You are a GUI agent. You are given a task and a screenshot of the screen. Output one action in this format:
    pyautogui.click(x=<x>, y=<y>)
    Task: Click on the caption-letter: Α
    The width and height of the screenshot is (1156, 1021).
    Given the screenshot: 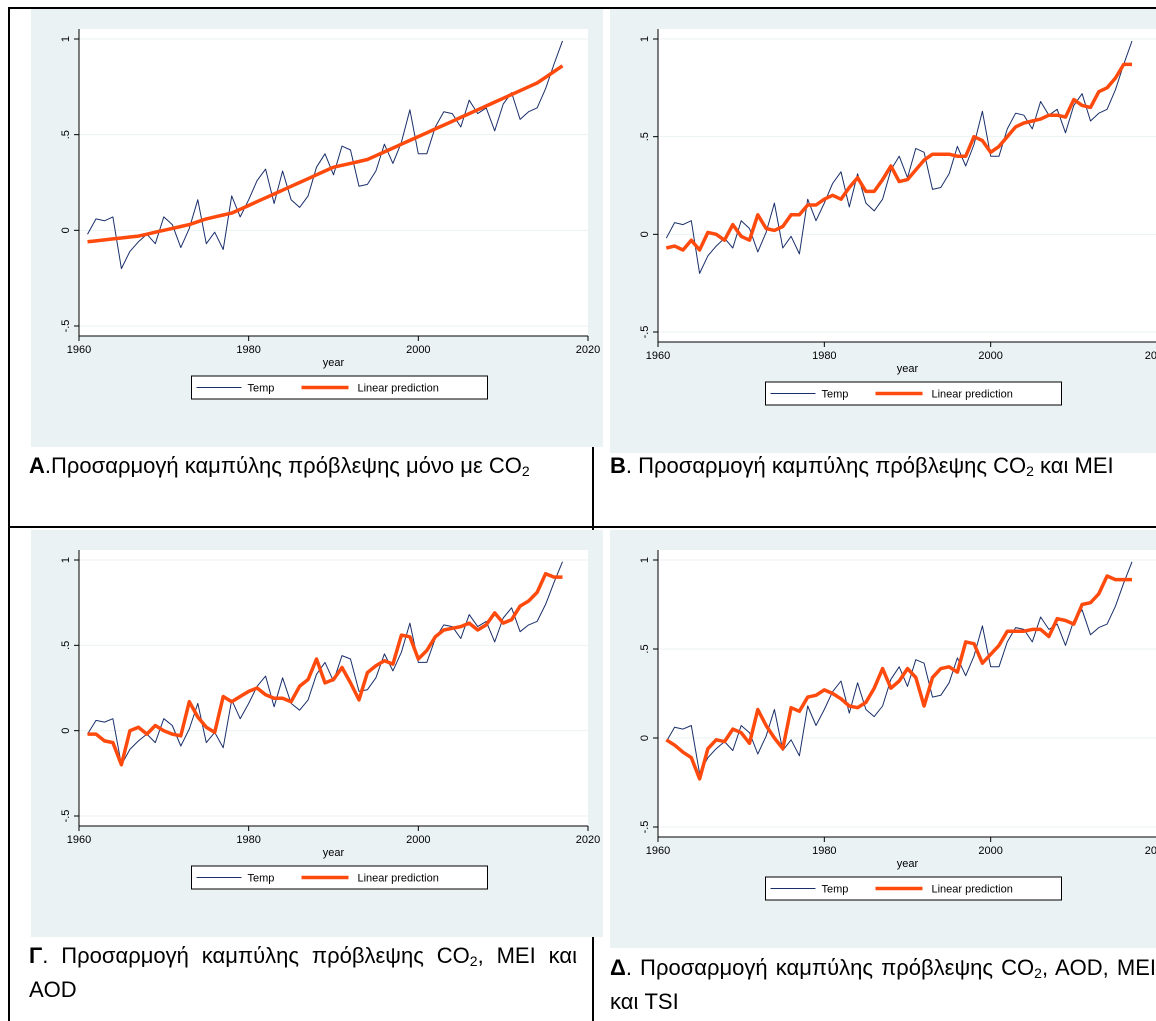 What is the action you would take?
    pyautogui.click(x=37, y=465)
    